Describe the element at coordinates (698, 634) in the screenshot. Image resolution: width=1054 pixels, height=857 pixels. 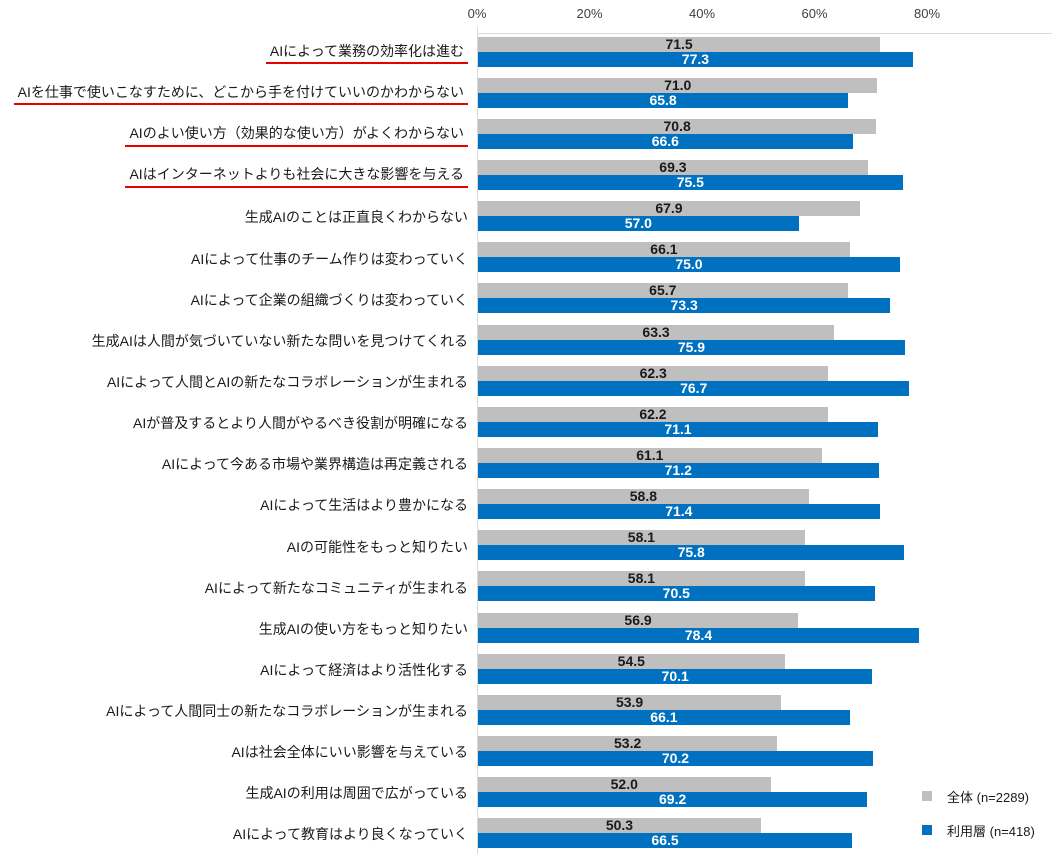
I see `value-label-users: 78.4` at that location.